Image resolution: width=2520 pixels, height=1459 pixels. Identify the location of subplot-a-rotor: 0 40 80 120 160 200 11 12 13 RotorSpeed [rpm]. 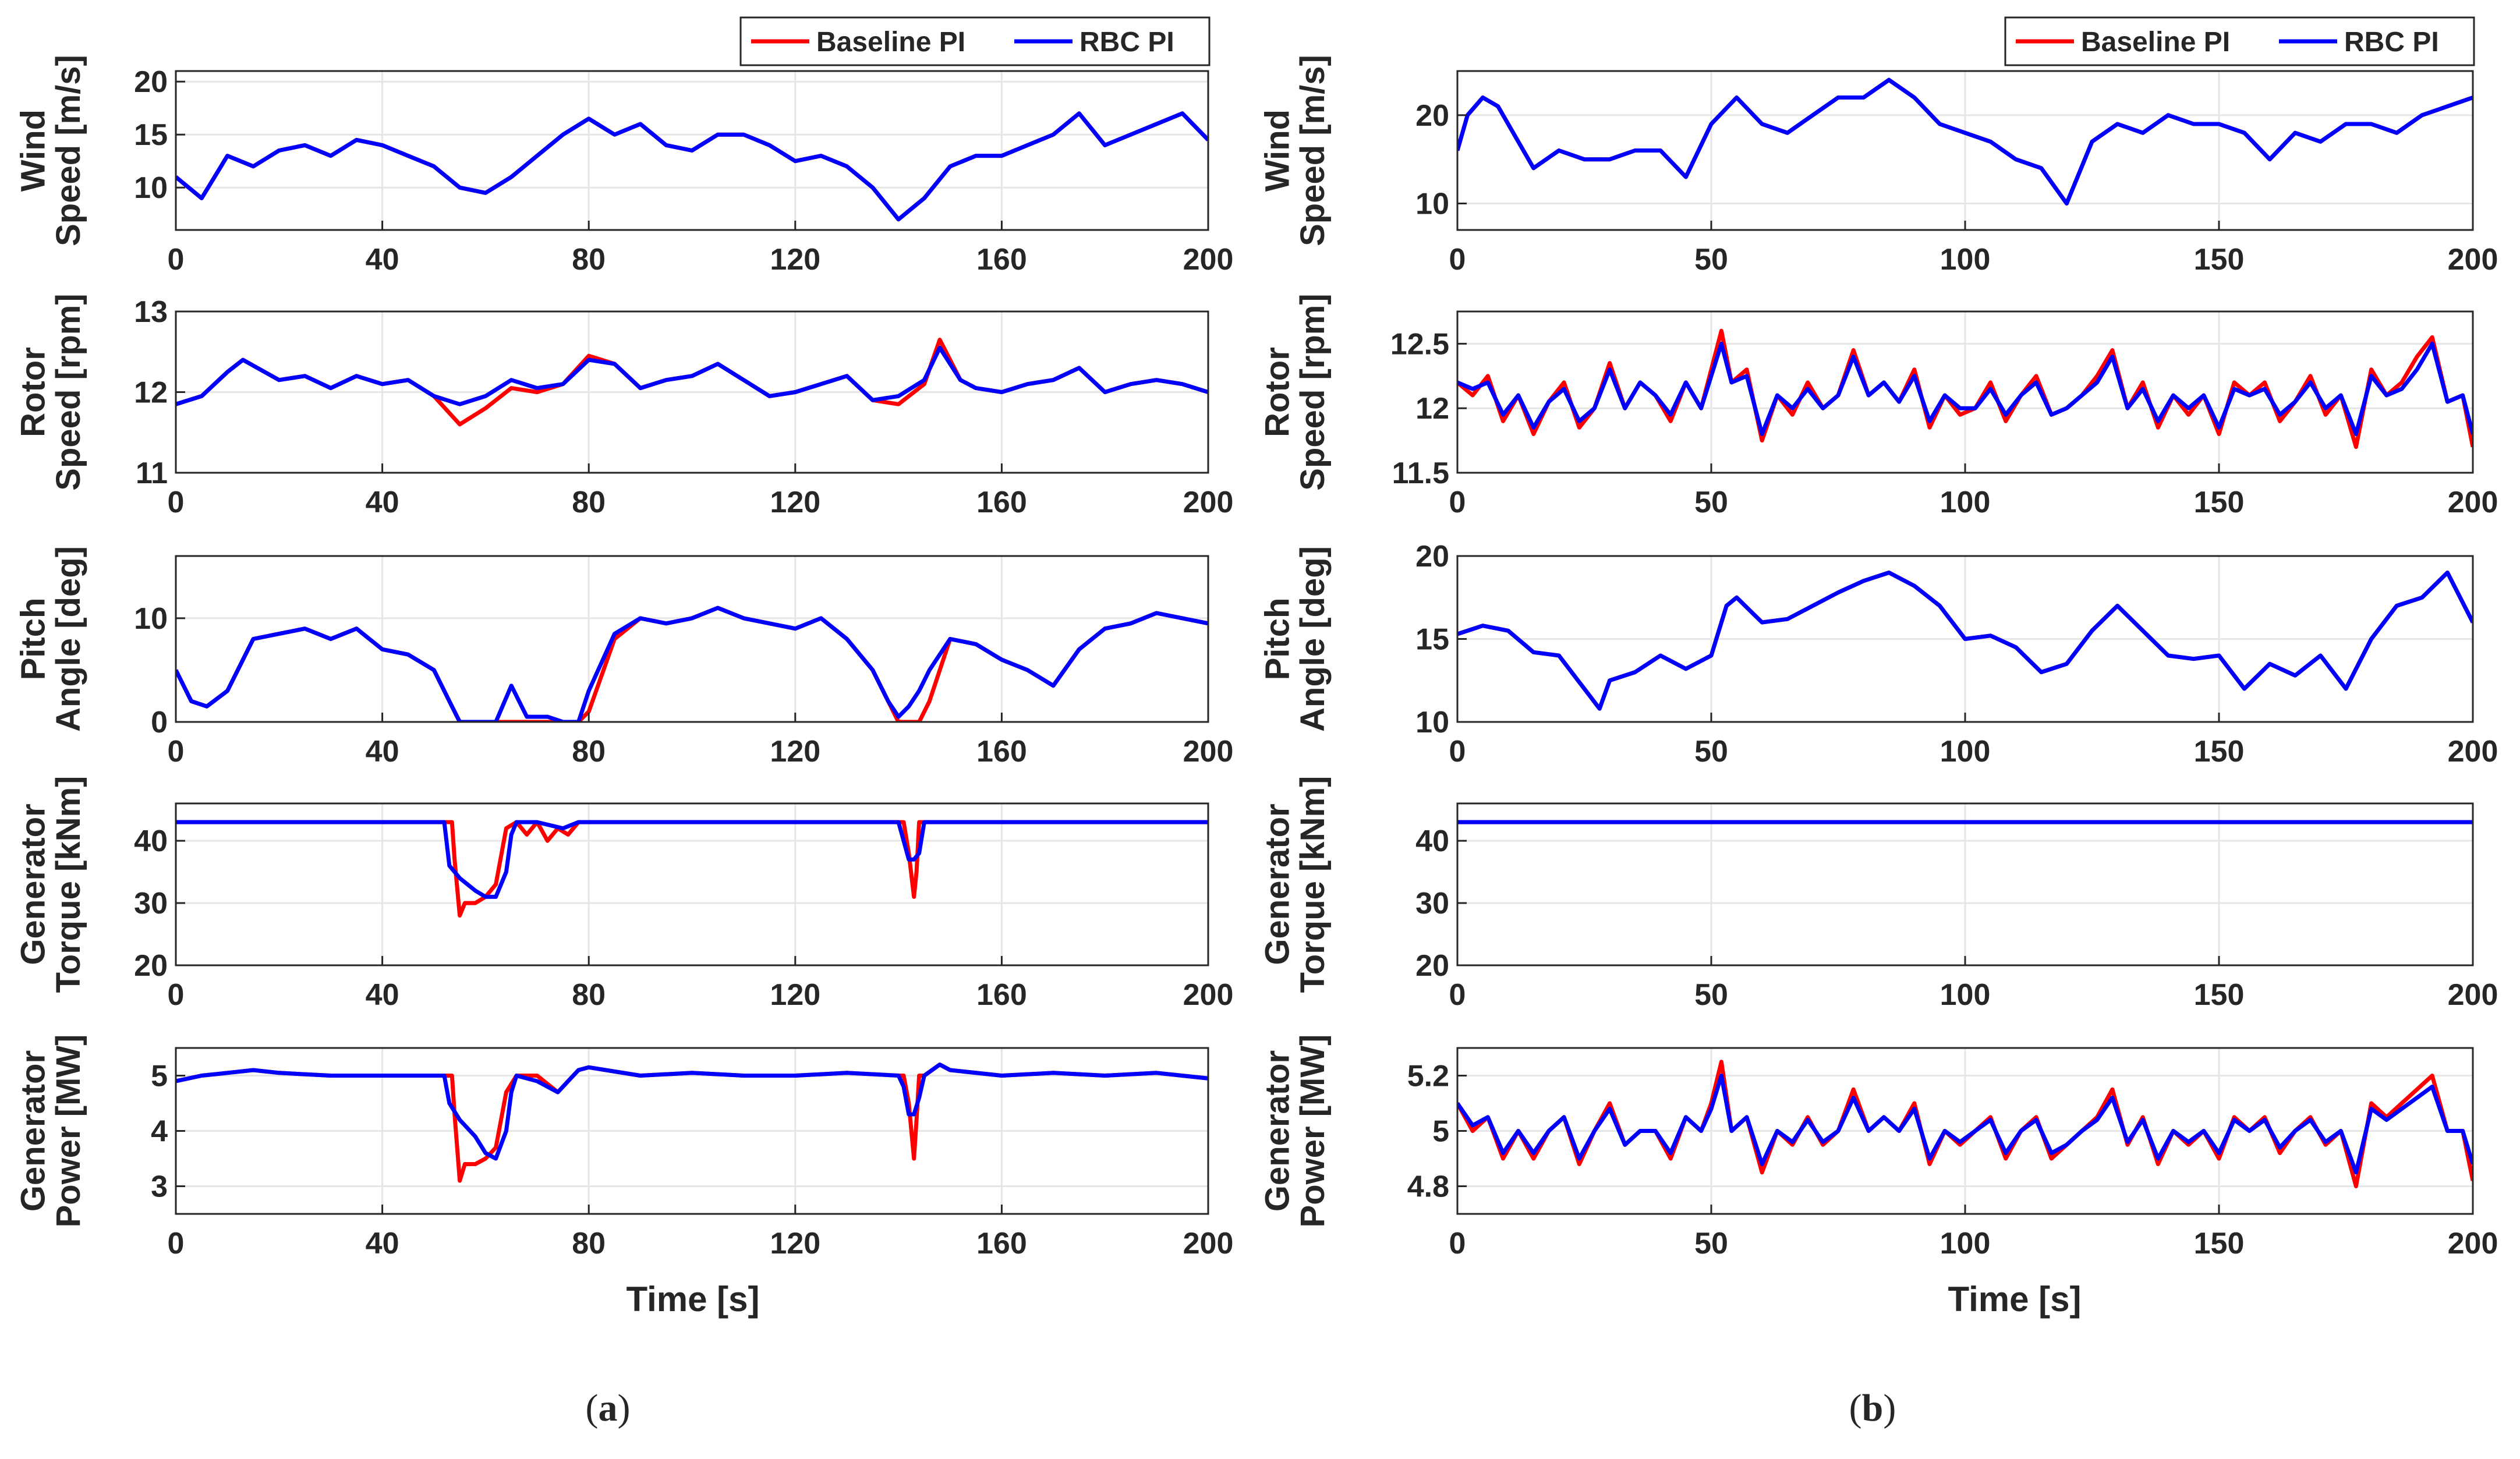
(623, 406).